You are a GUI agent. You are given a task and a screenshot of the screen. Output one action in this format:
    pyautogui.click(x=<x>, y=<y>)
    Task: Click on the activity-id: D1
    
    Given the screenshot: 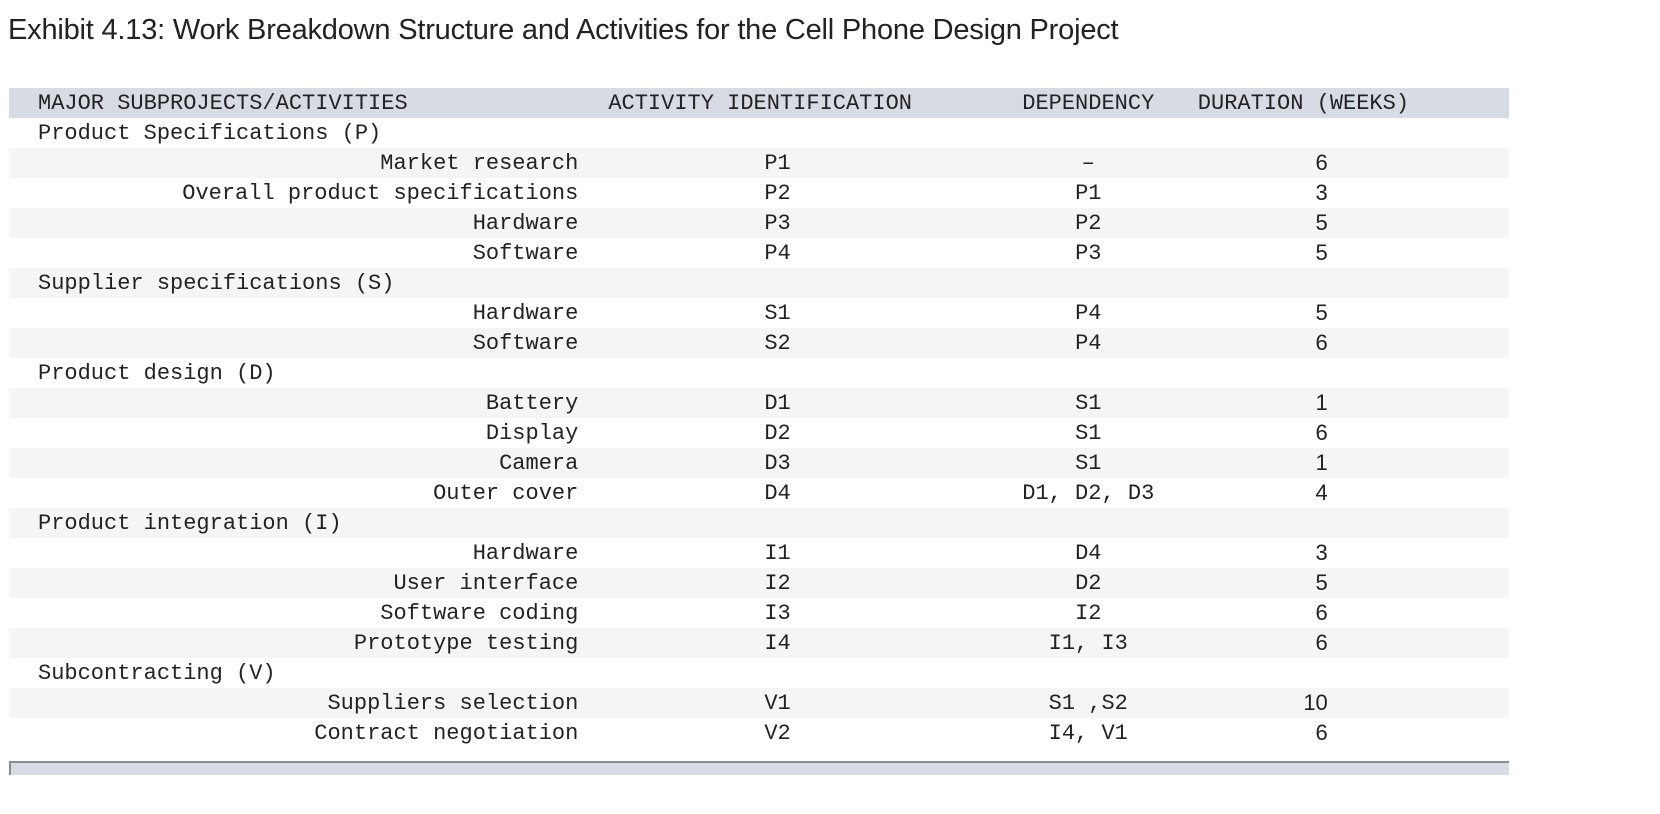 What is the action you would take?
    pyautogui.click(x=778, y=403)
    